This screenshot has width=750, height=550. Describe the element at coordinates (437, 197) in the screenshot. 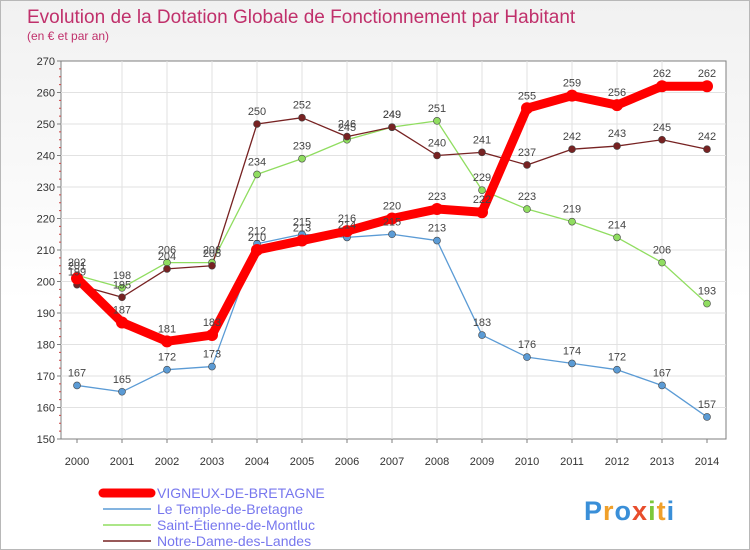

I see `data-label-vigneux: 223` at that location.